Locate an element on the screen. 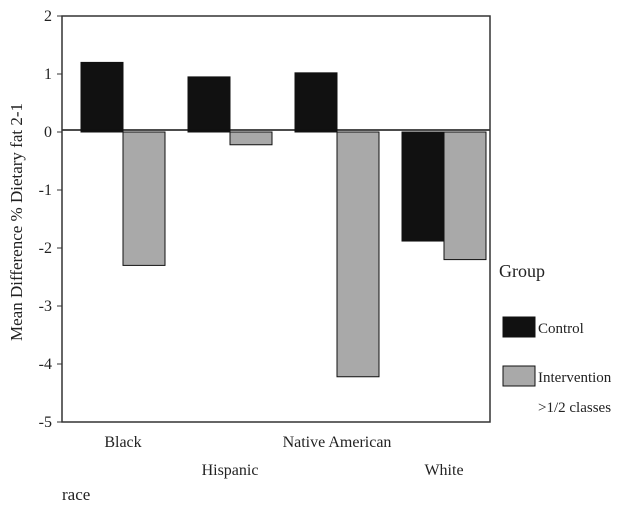  bar-control-native-american is located at coordinates (316, 102).